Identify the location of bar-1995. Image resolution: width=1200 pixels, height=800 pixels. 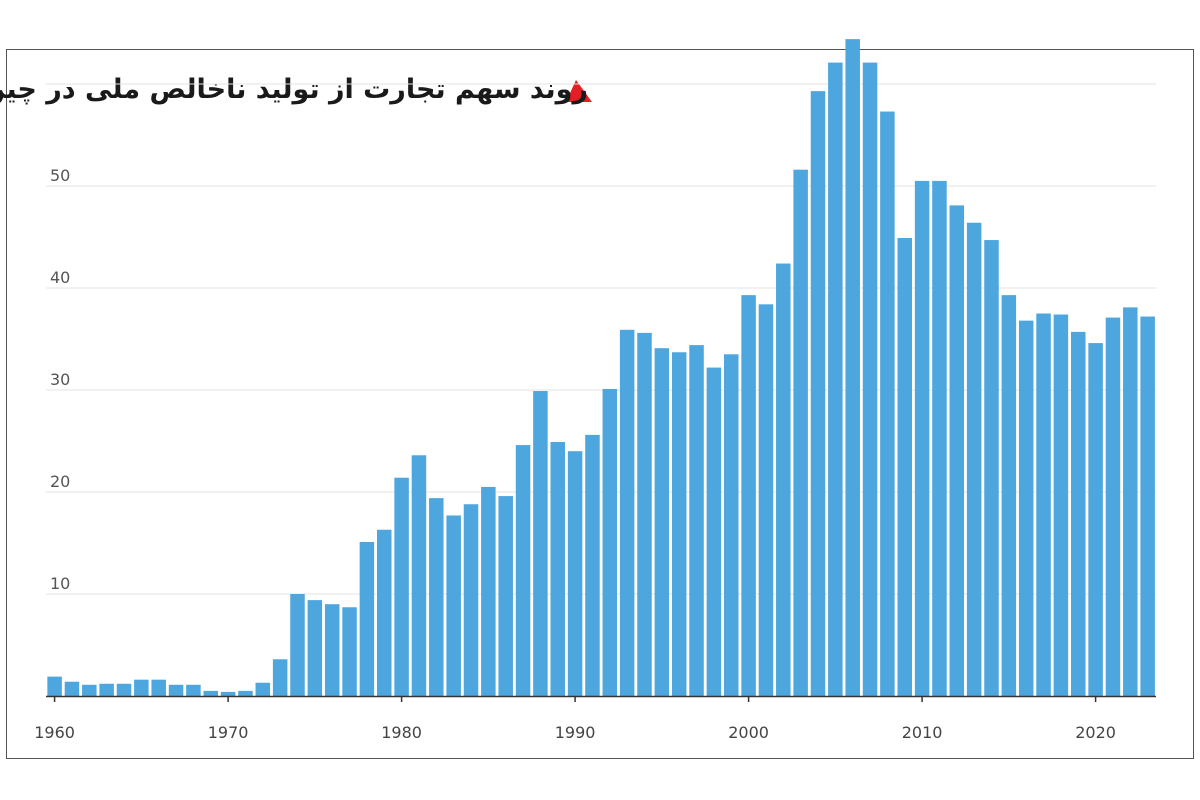
(662, 522).